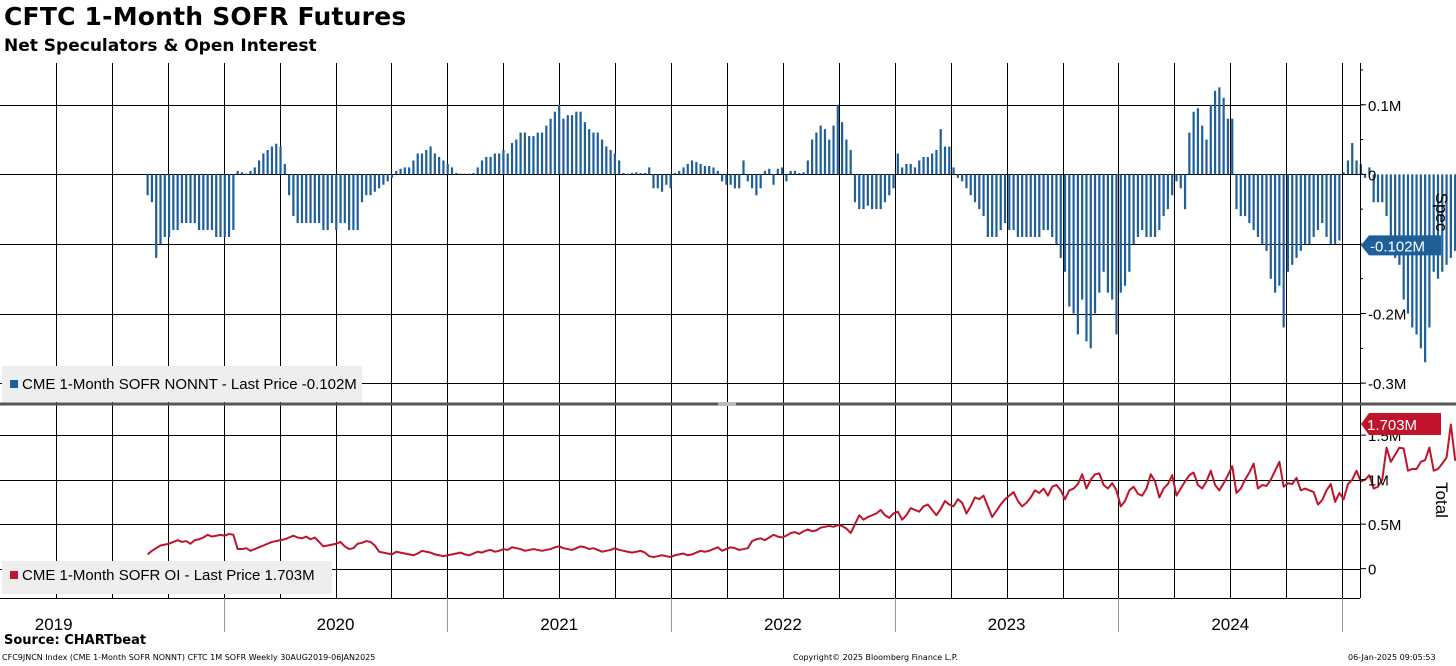 This screenshot has width=1456, height=666. Describe the element at coordinates (1441, 212) in the screenshot. I see `spec-axis-title: Spec` at that location.